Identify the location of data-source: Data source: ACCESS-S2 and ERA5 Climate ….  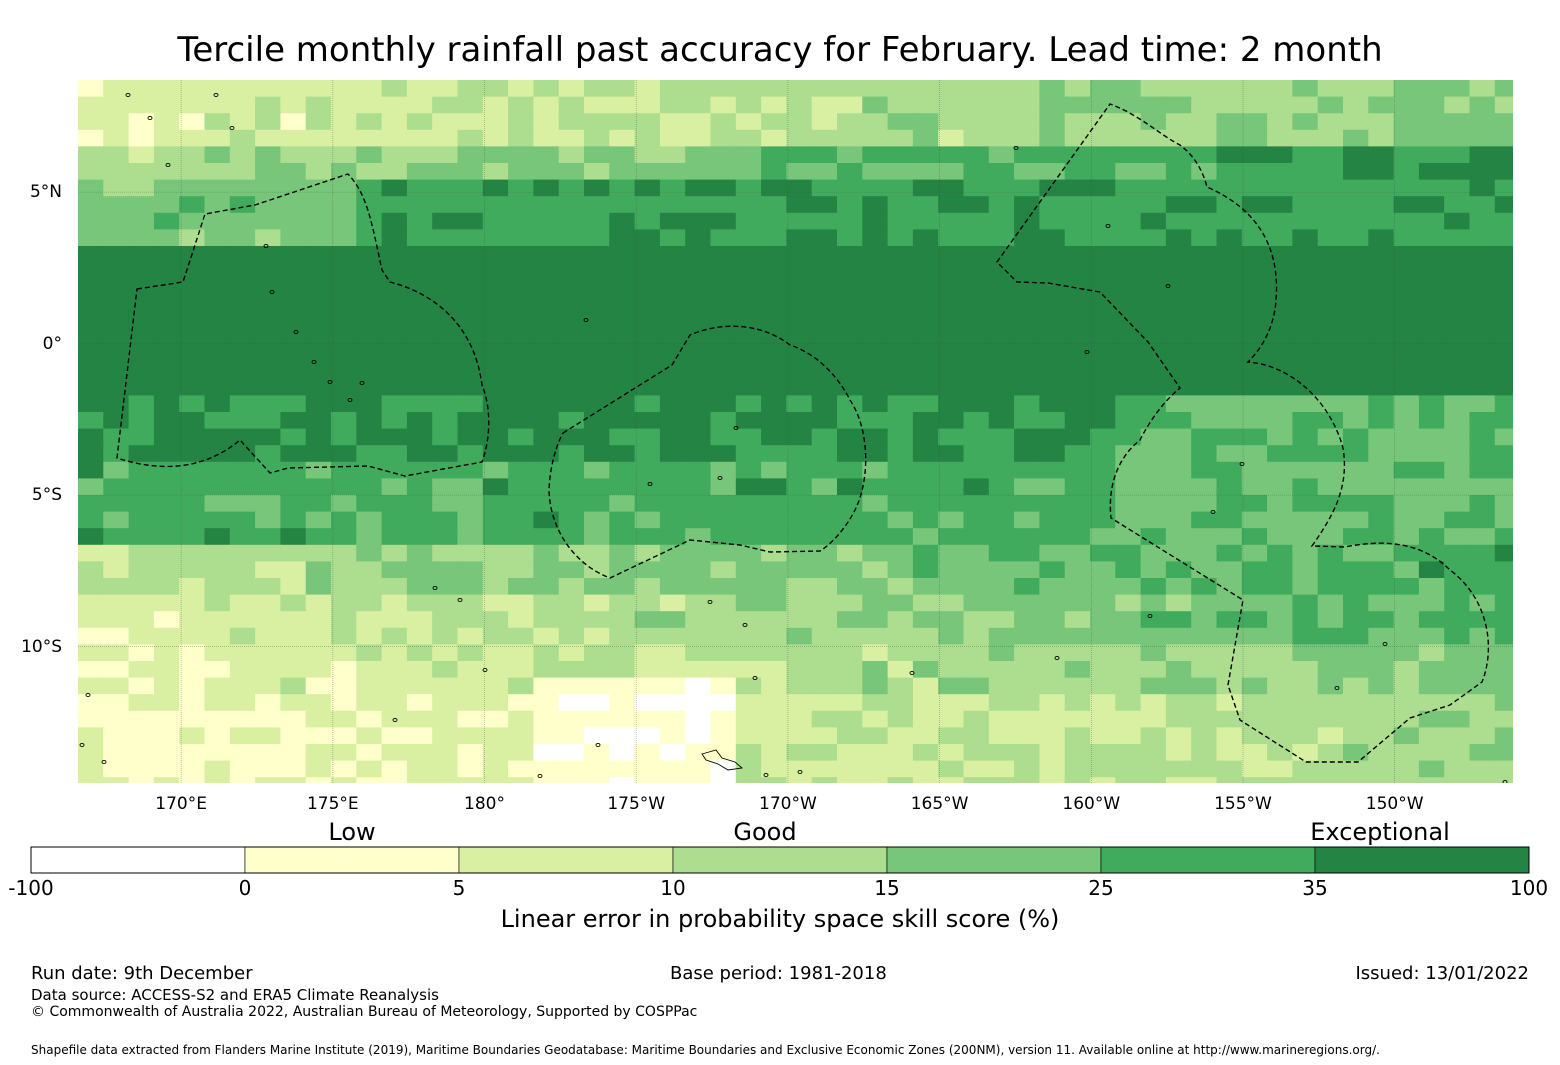
(235, 995).